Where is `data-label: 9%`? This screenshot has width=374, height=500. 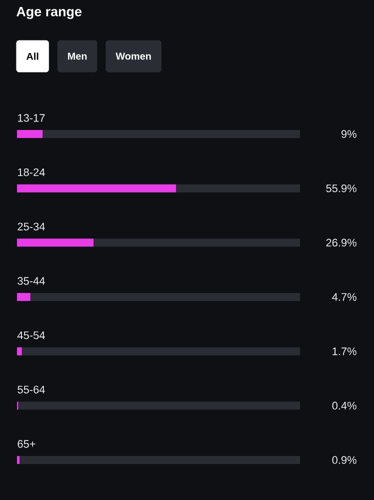
data-label: 9% is located at coordinates (348, 134).